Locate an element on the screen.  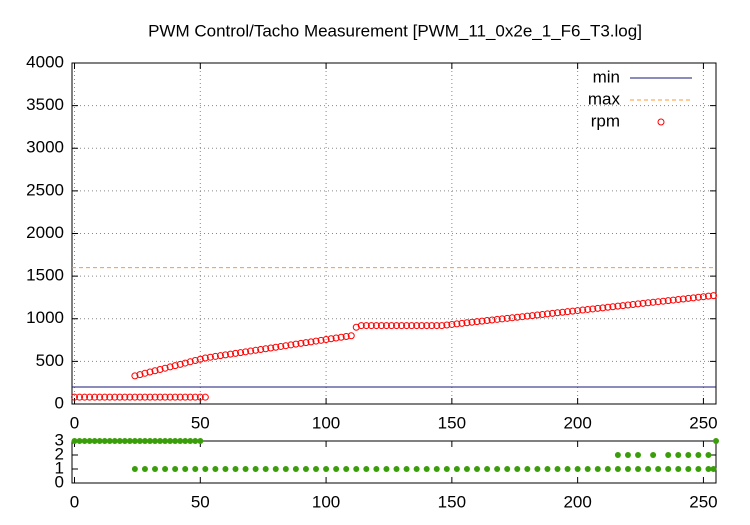
legend-swatch is located at coordinates (661, 122).